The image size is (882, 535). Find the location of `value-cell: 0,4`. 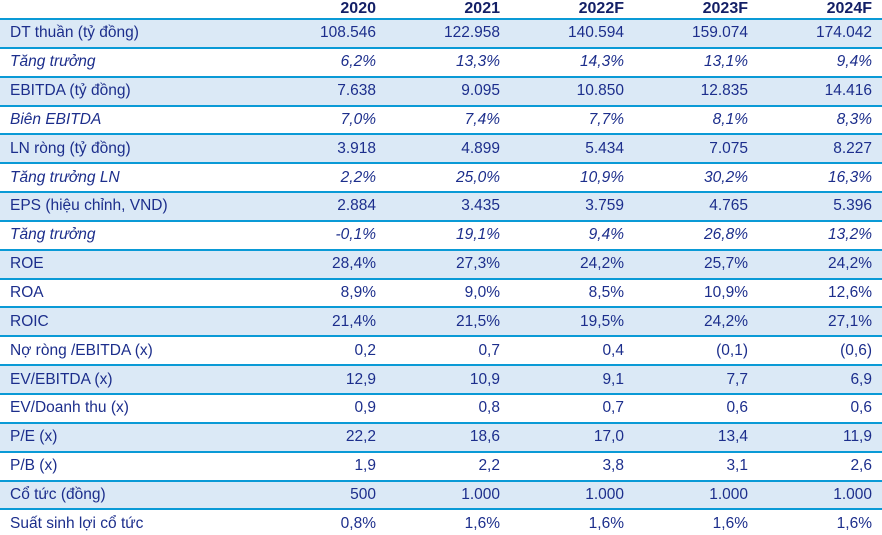

value-cell: 0,4 is located at coordinates (613, 350).